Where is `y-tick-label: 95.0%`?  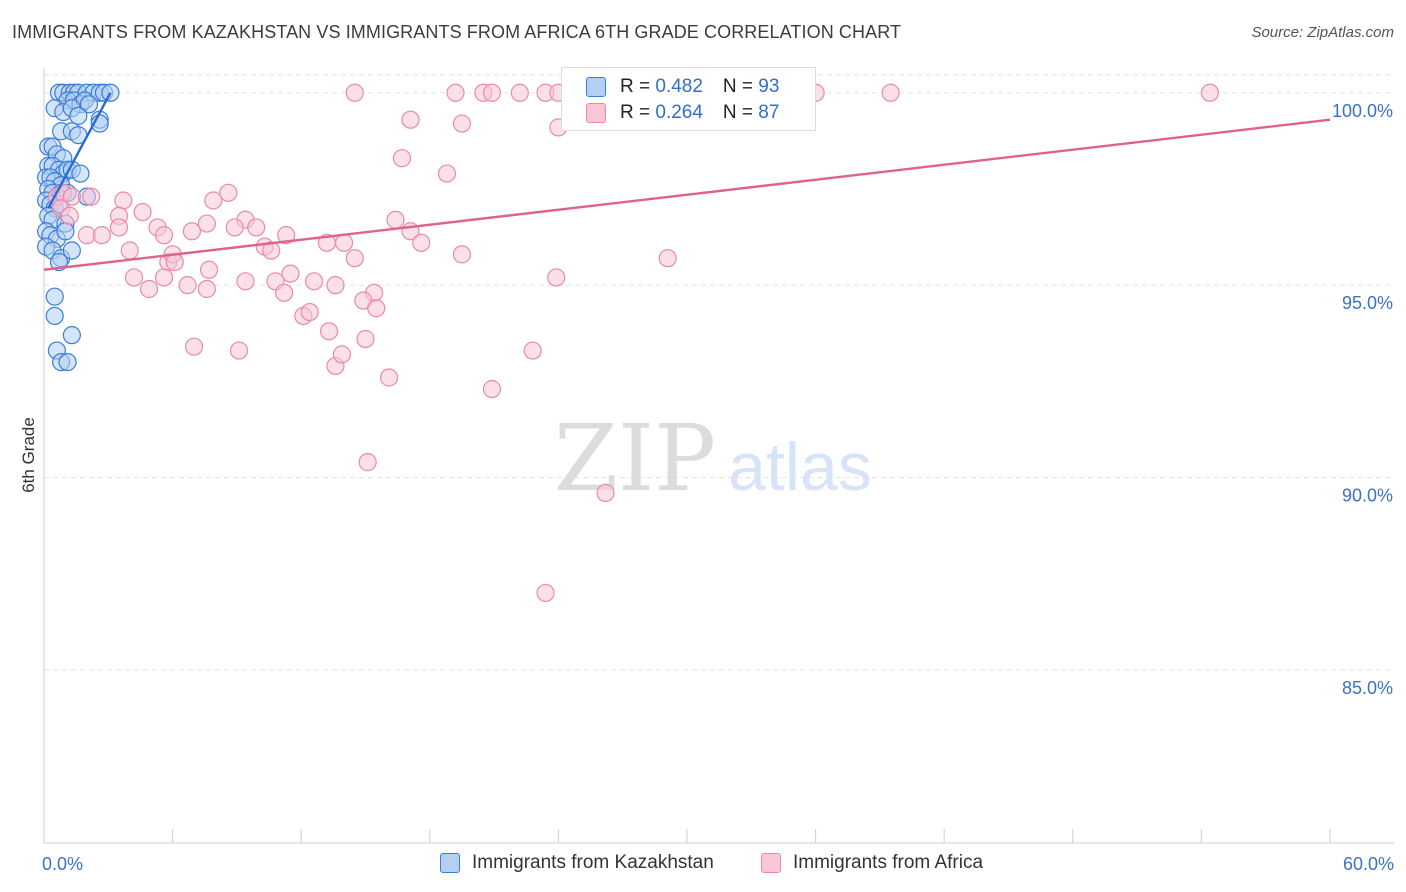 y-tick-label: 95.0% is located at coordinates (1367, 303).